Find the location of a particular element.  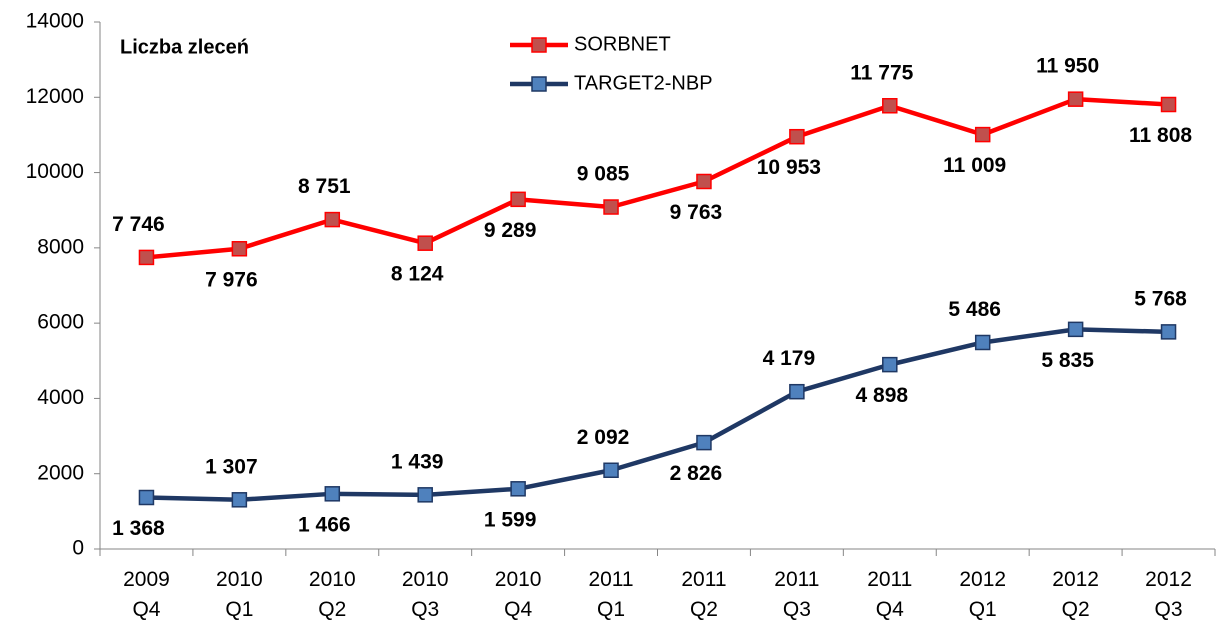

y-tick-label: 14000 is located at coordinates (55, 21).